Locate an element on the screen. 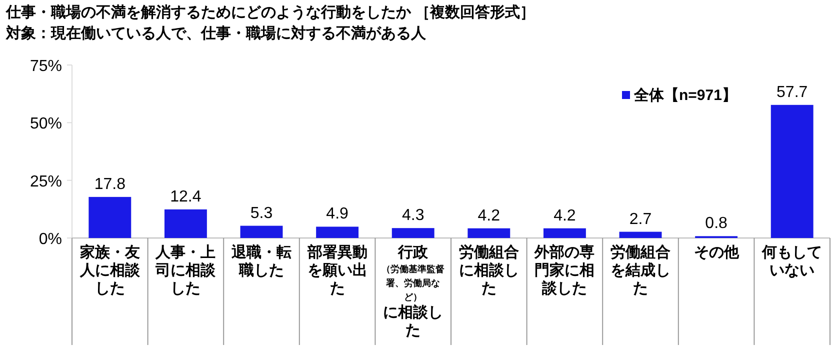 Image resolution: width=840 pixels, height=349 pixels. data-label: 57.7 is located at coordinates (792, 92).